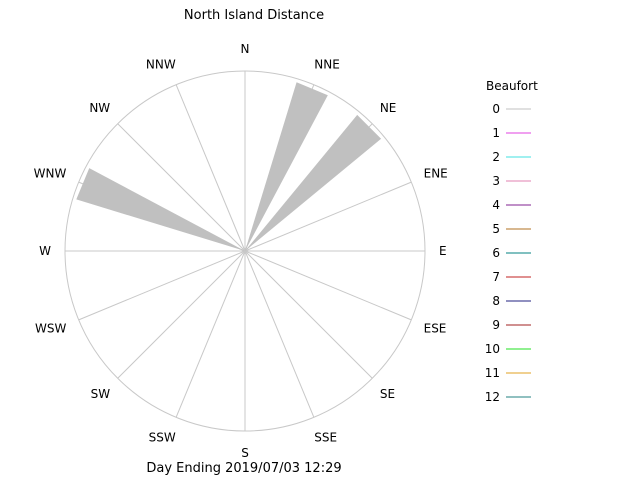 The width and height of the screenshot is (640, 480). I want to click on legend-label-10: 10, so click(492, 349).